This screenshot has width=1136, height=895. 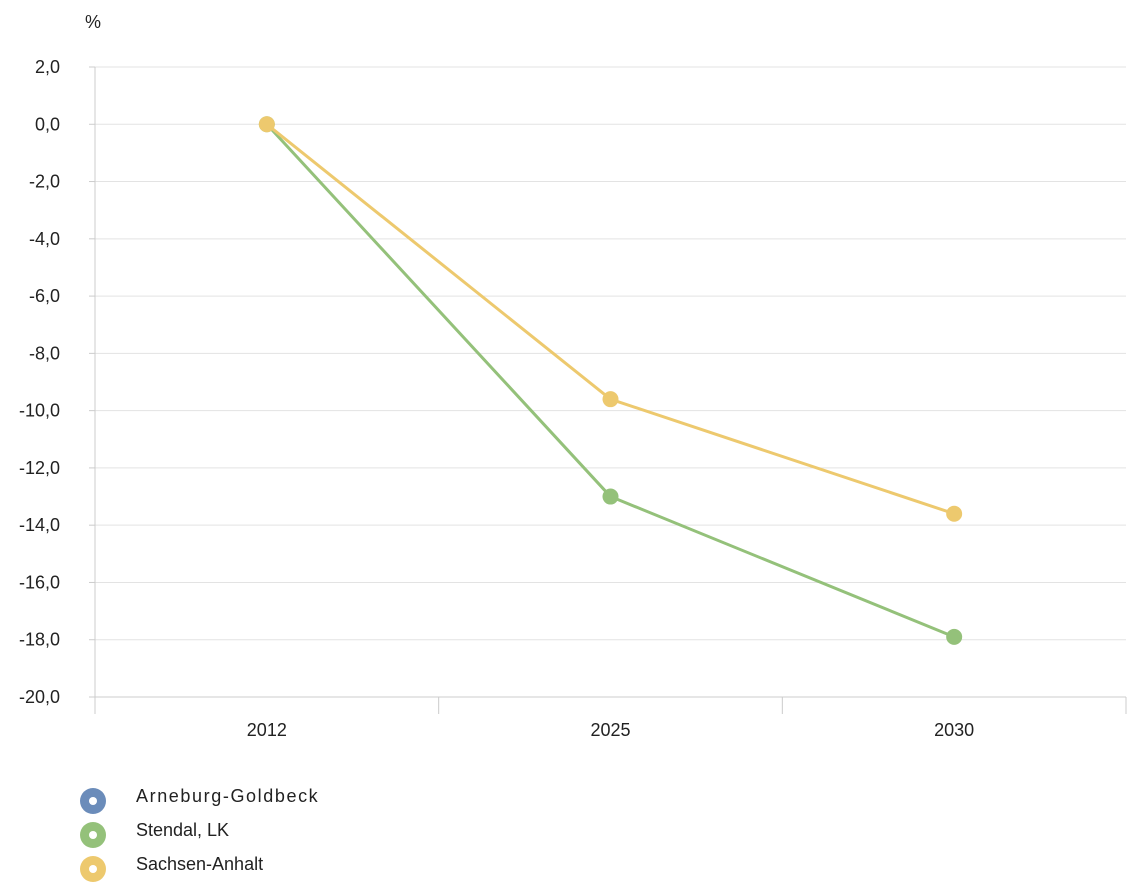 I want to click on y-tick-label: 0,0, so click(x=47, y=124).